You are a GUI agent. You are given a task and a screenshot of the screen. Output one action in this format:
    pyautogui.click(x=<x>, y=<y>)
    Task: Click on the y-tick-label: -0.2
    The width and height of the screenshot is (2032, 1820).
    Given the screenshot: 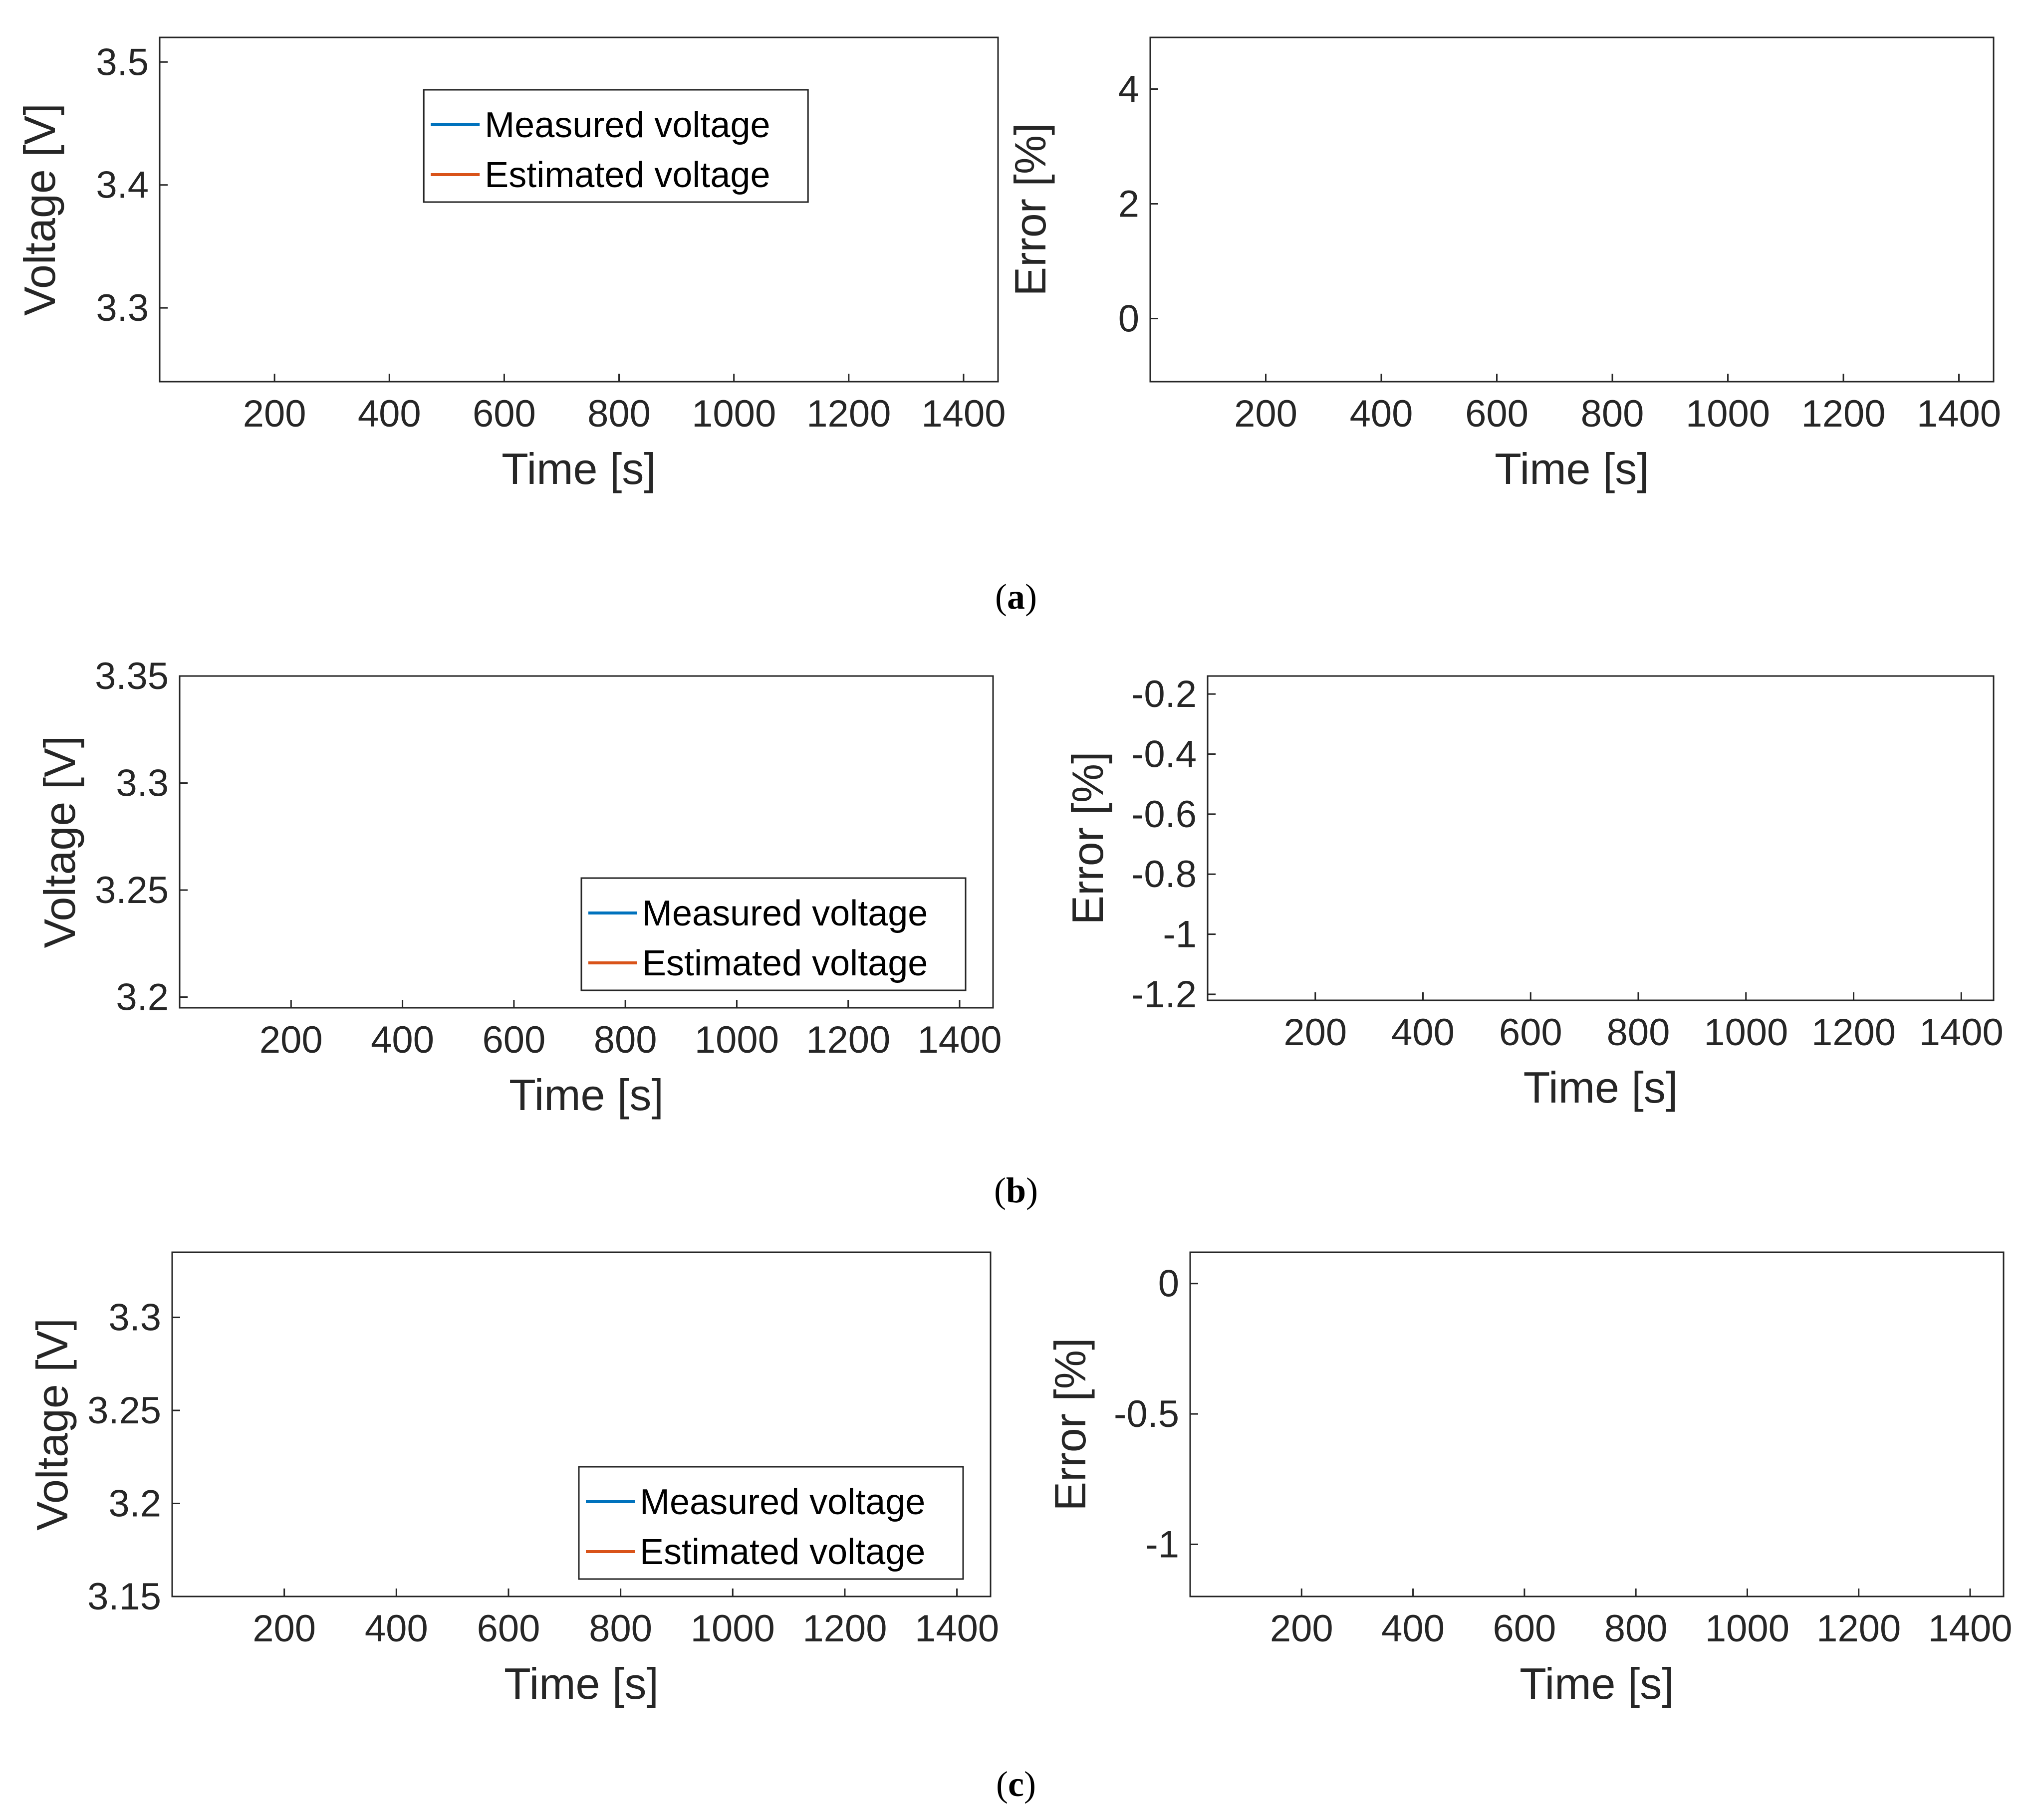 What is the action you would take?
    pyautogui.click(x=1164, y=694)
    